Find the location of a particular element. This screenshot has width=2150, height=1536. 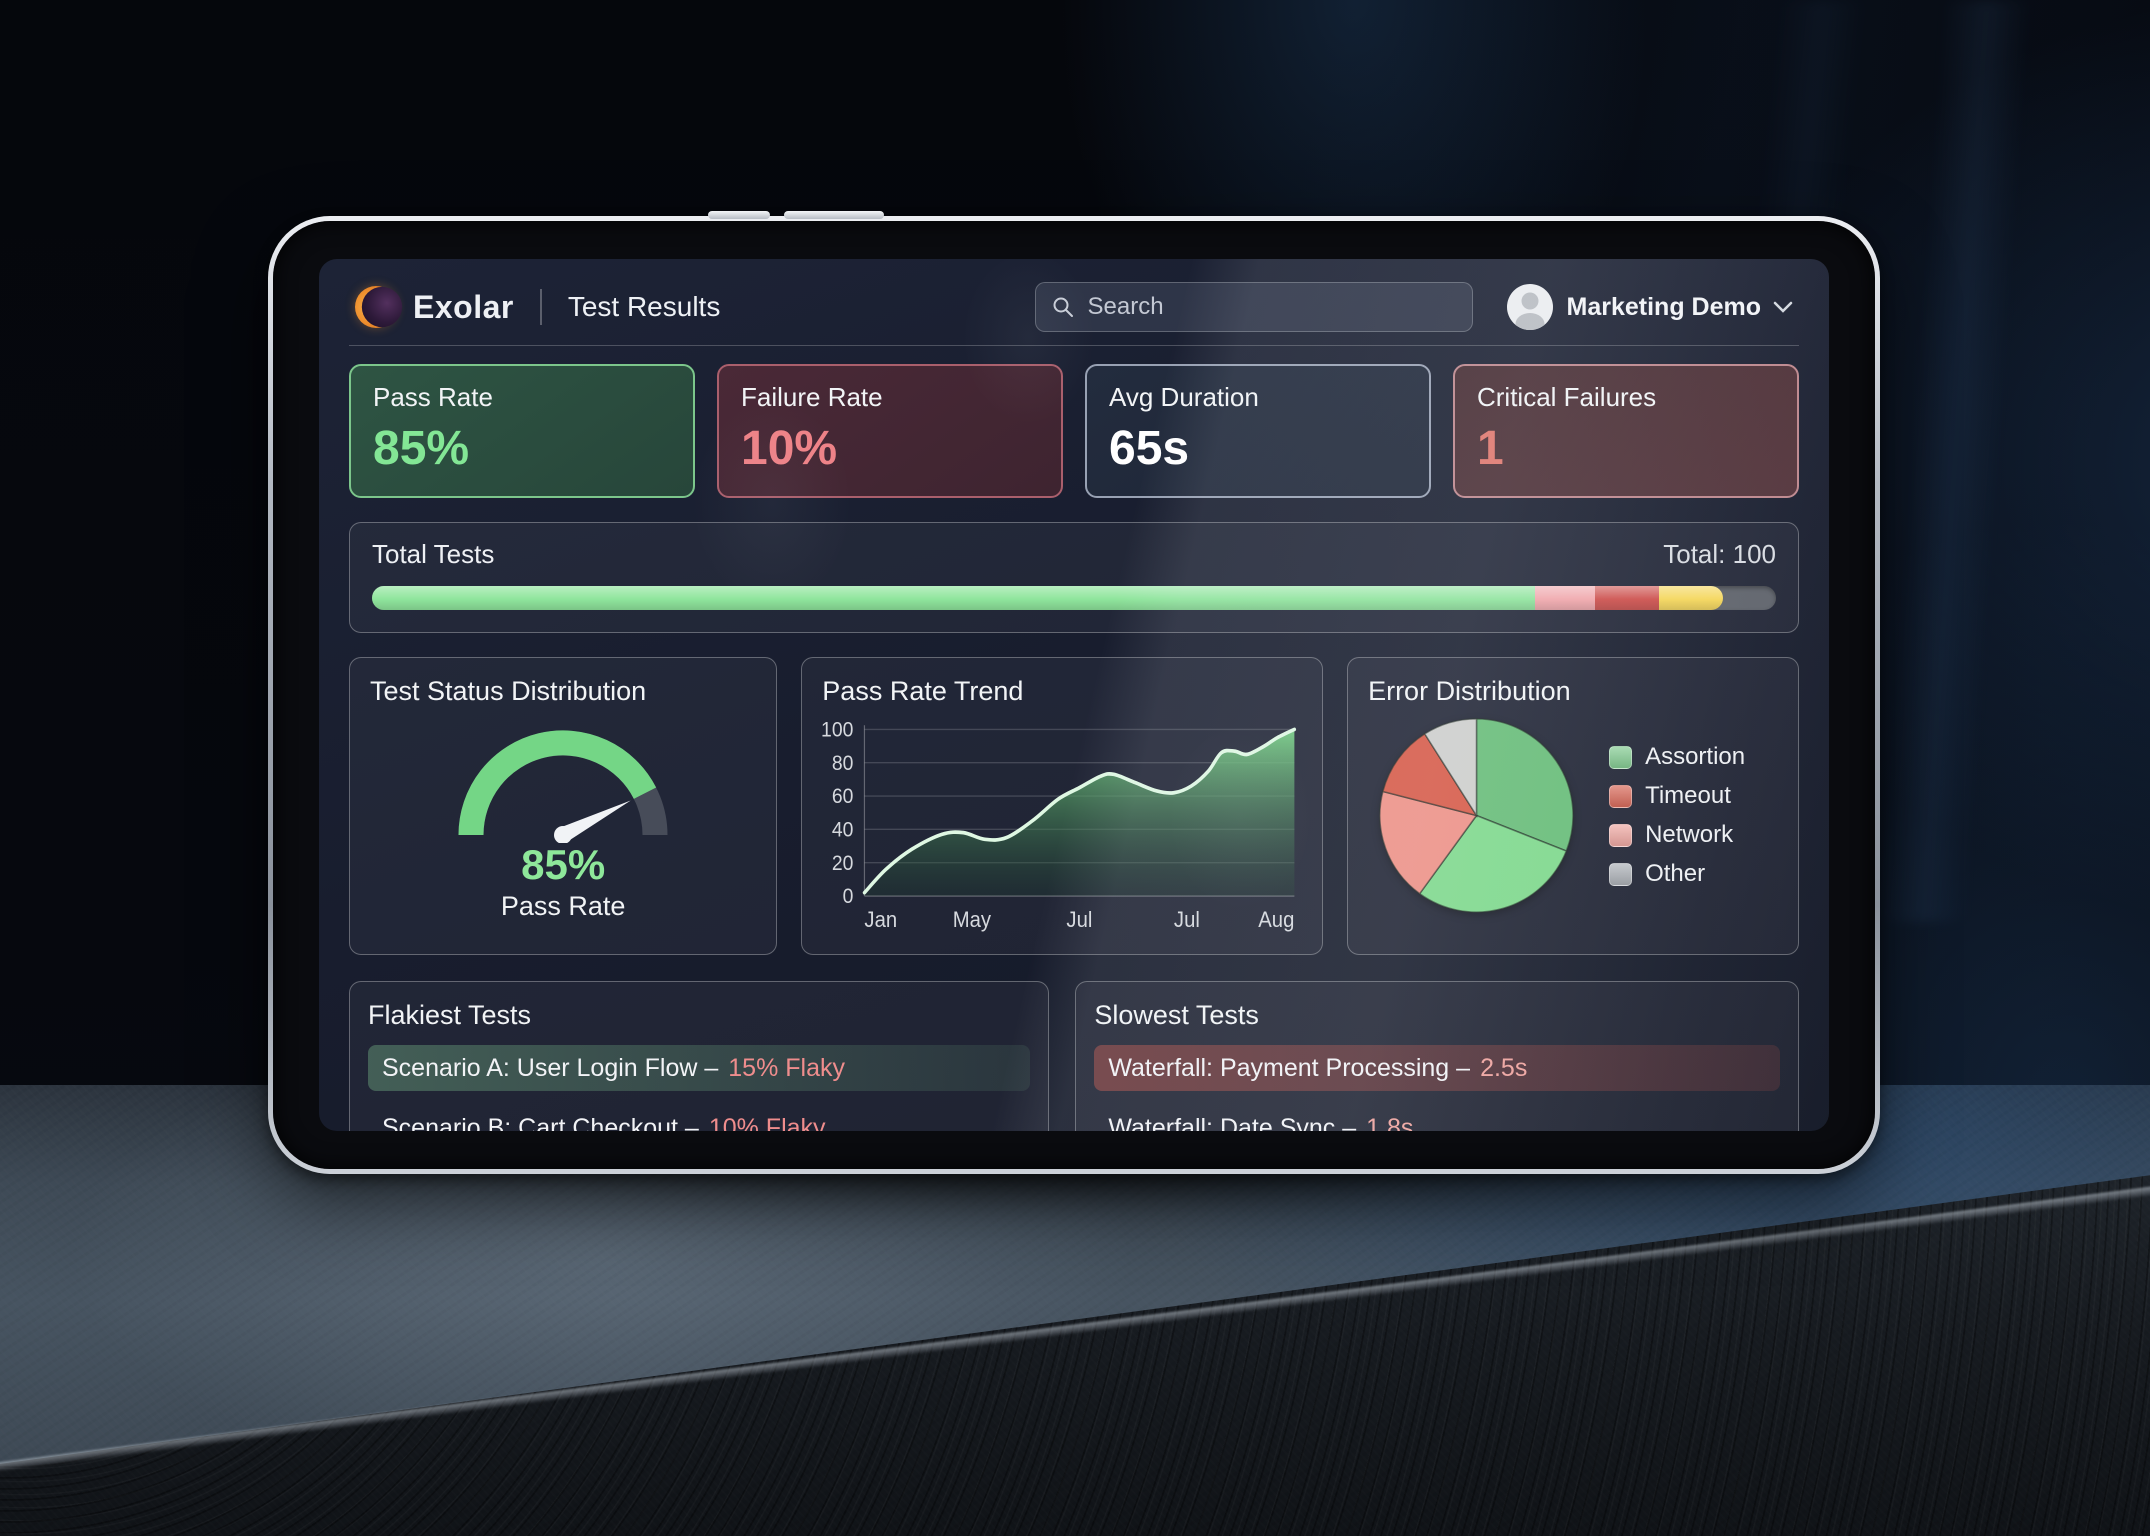

kpi-failure-rate: Failure Rate 10% is located at coordinates (890, 431).